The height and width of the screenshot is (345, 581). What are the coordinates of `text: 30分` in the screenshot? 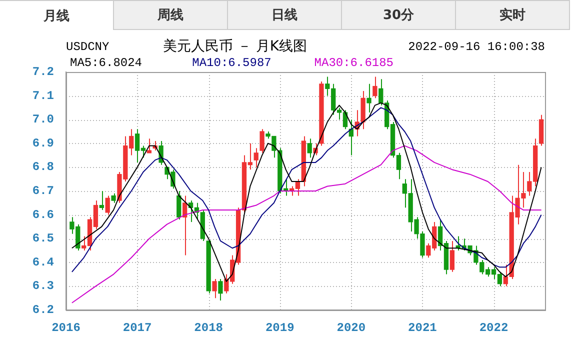 It's located at (399, 15).